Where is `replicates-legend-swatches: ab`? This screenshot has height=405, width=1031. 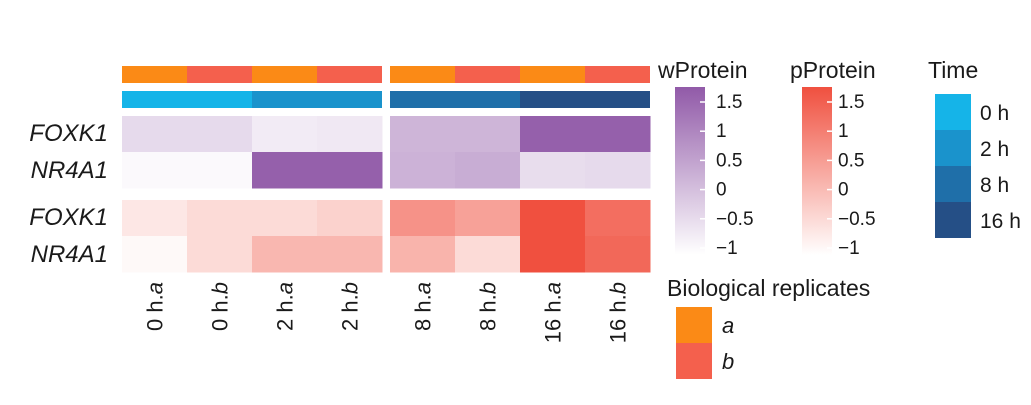 replicates-legend-swatches: ab is located at coordinates (705, 343).